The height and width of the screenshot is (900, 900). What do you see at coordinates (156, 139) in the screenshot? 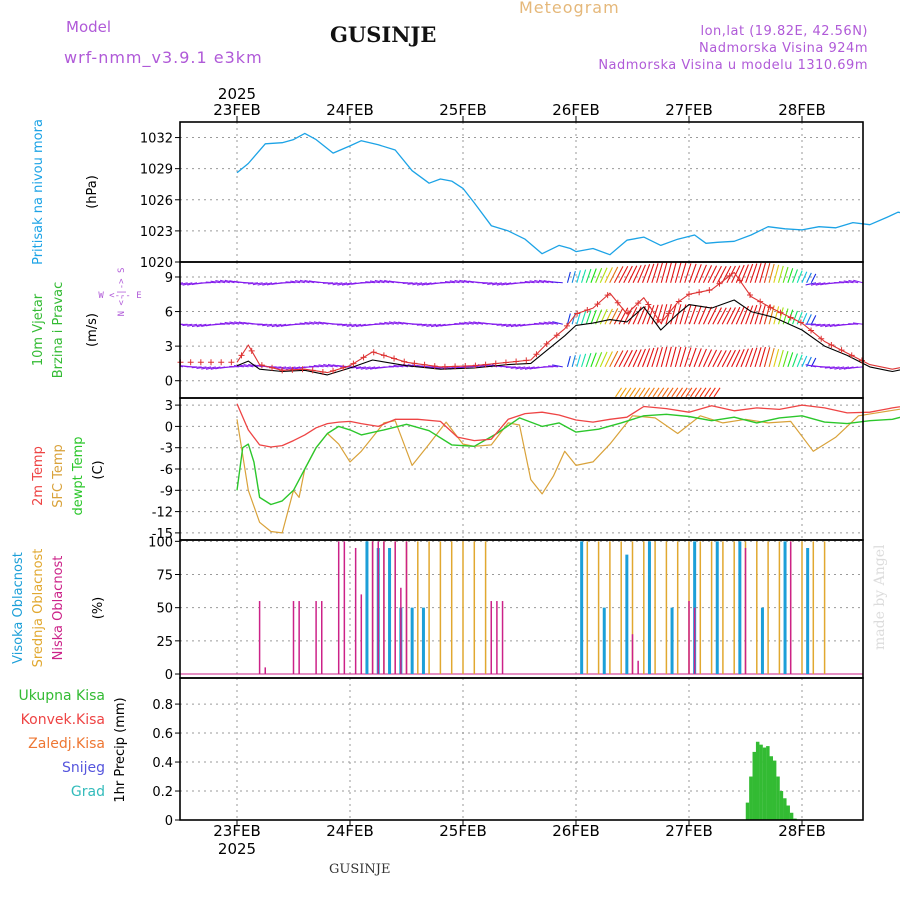
I see `y-tick-label: 1032` at bounding box center [156, 139].